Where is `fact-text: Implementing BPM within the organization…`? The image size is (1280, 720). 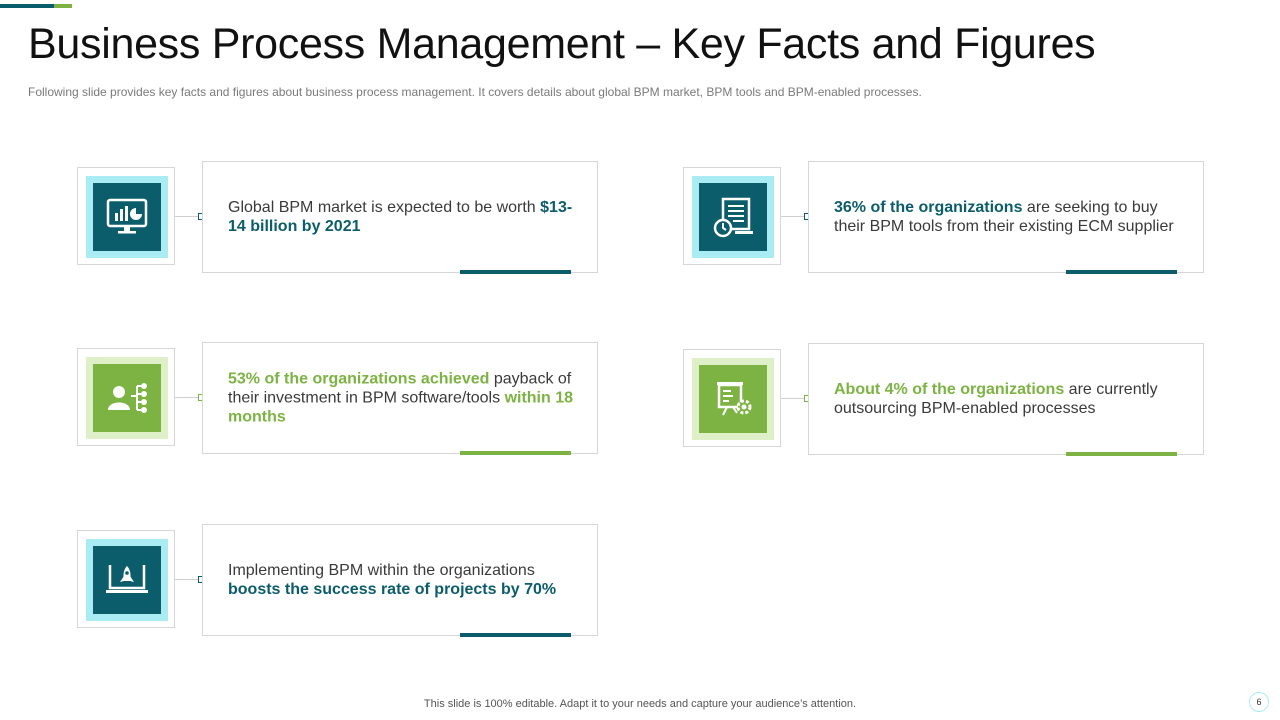 fact-text: Implementing BPM within the organization… is located at coordinates (400, 580).